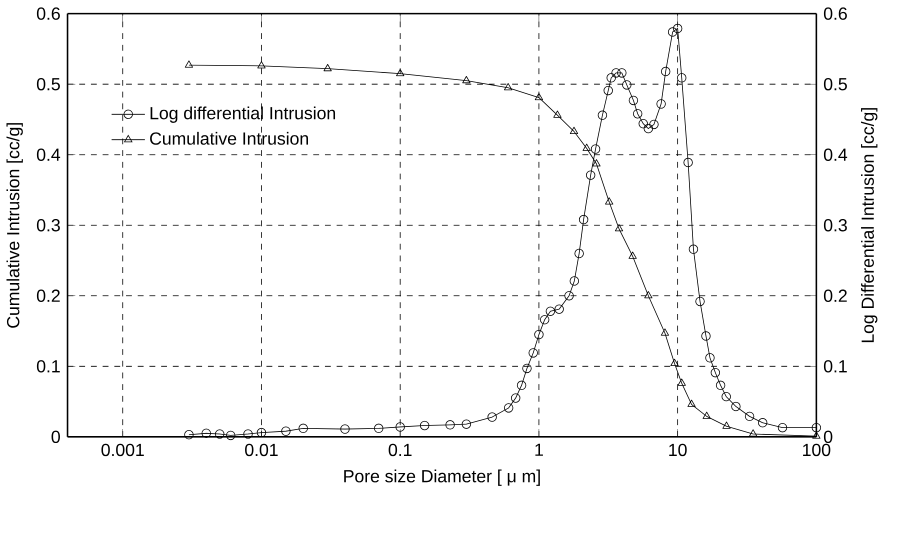  Describe the element at coordinates (835, 84) in the screenshot. I see `y2-tick-label: 0.5` at that location.